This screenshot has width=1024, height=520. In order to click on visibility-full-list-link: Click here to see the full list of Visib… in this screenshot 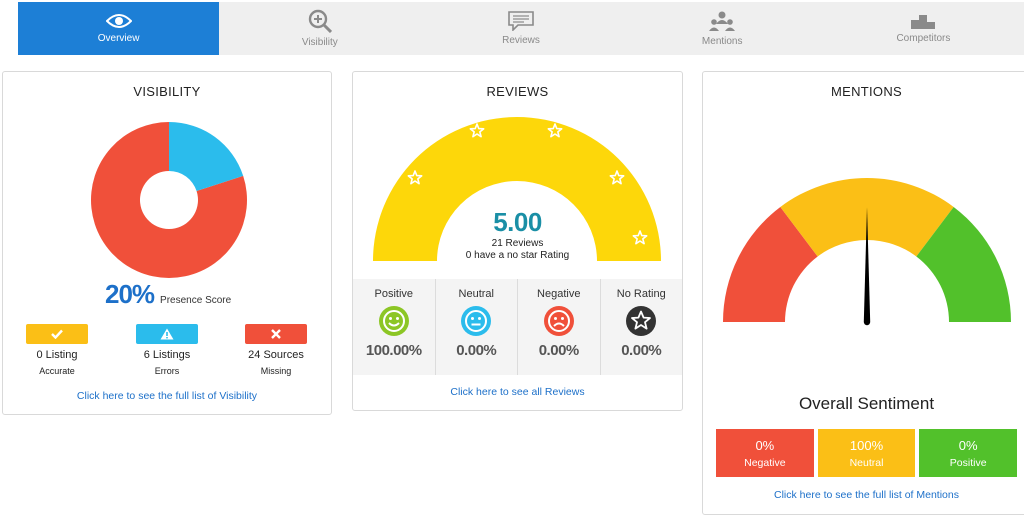, I will do `click(167, 396)`.